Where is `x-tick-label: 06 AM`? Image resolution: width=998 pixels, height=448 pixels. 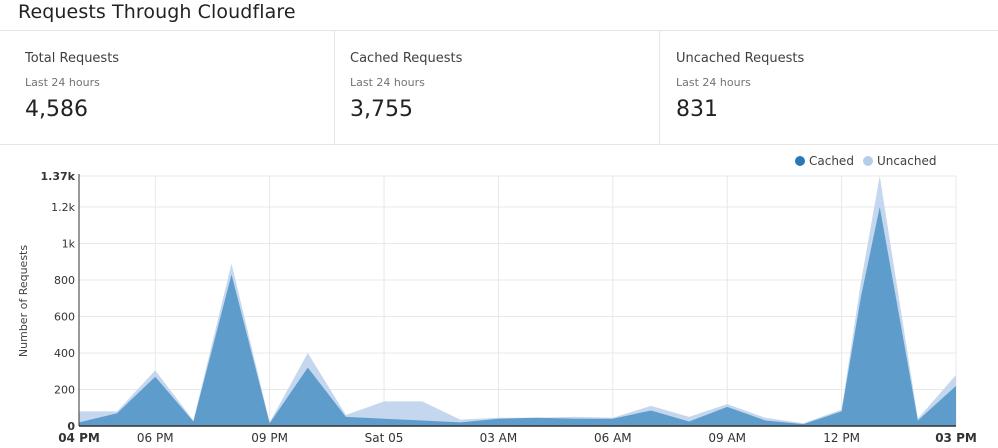 x-tick-label: 06 AM is located at coordinates (613, 438).